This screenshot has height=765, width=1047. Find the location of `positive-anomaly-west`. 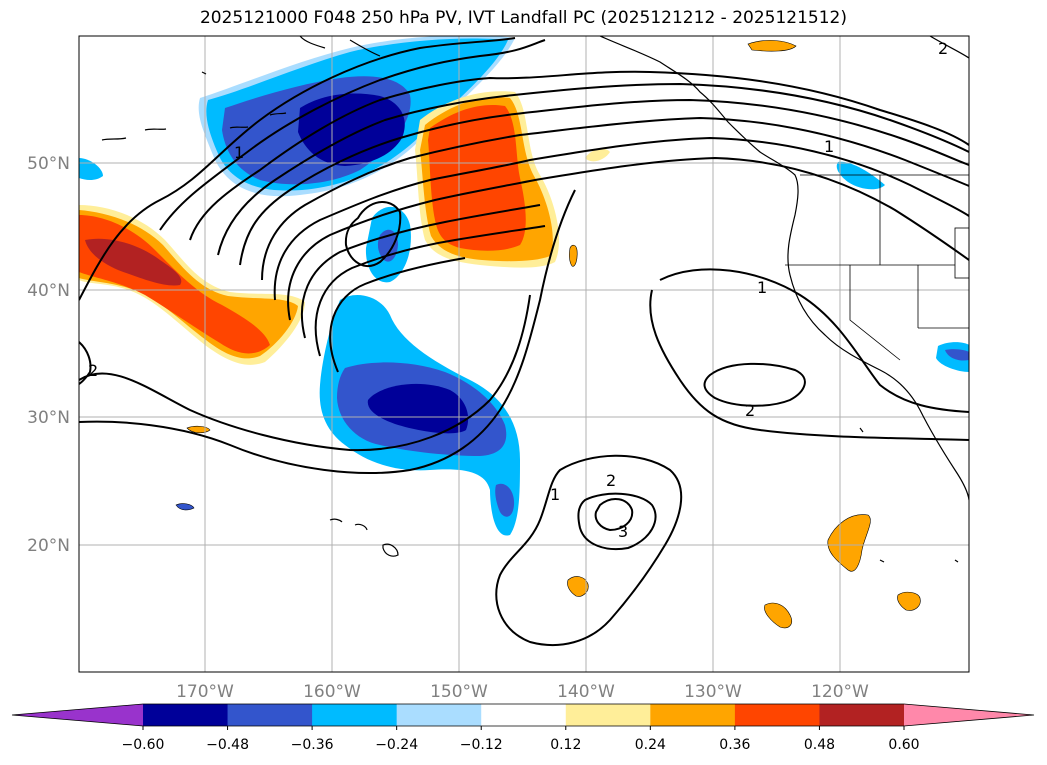

positive-anomaly-west is located at coordinates (192, 285).